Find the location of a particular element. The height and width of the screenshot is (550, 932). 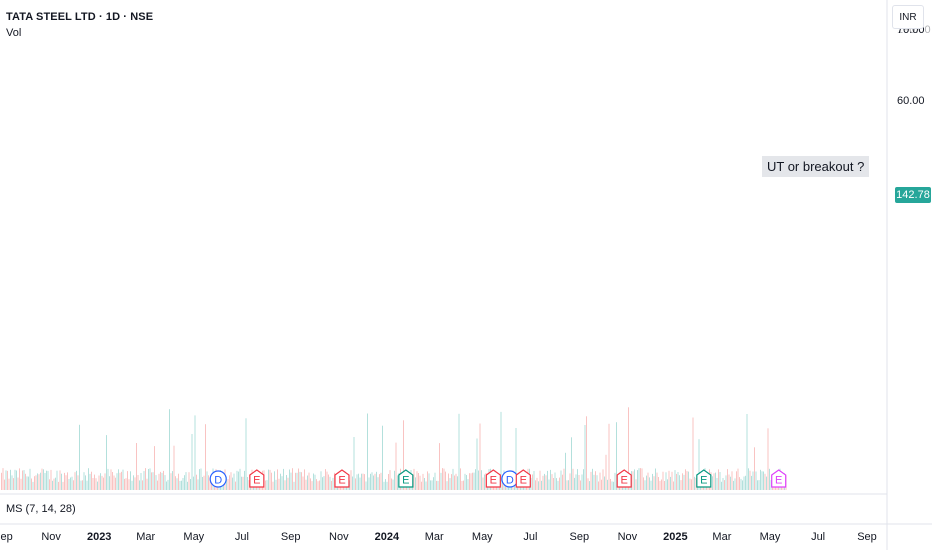

symbol-title: TATA STEEL LTD · 1D · NSE is located at coordinates (80, 17).